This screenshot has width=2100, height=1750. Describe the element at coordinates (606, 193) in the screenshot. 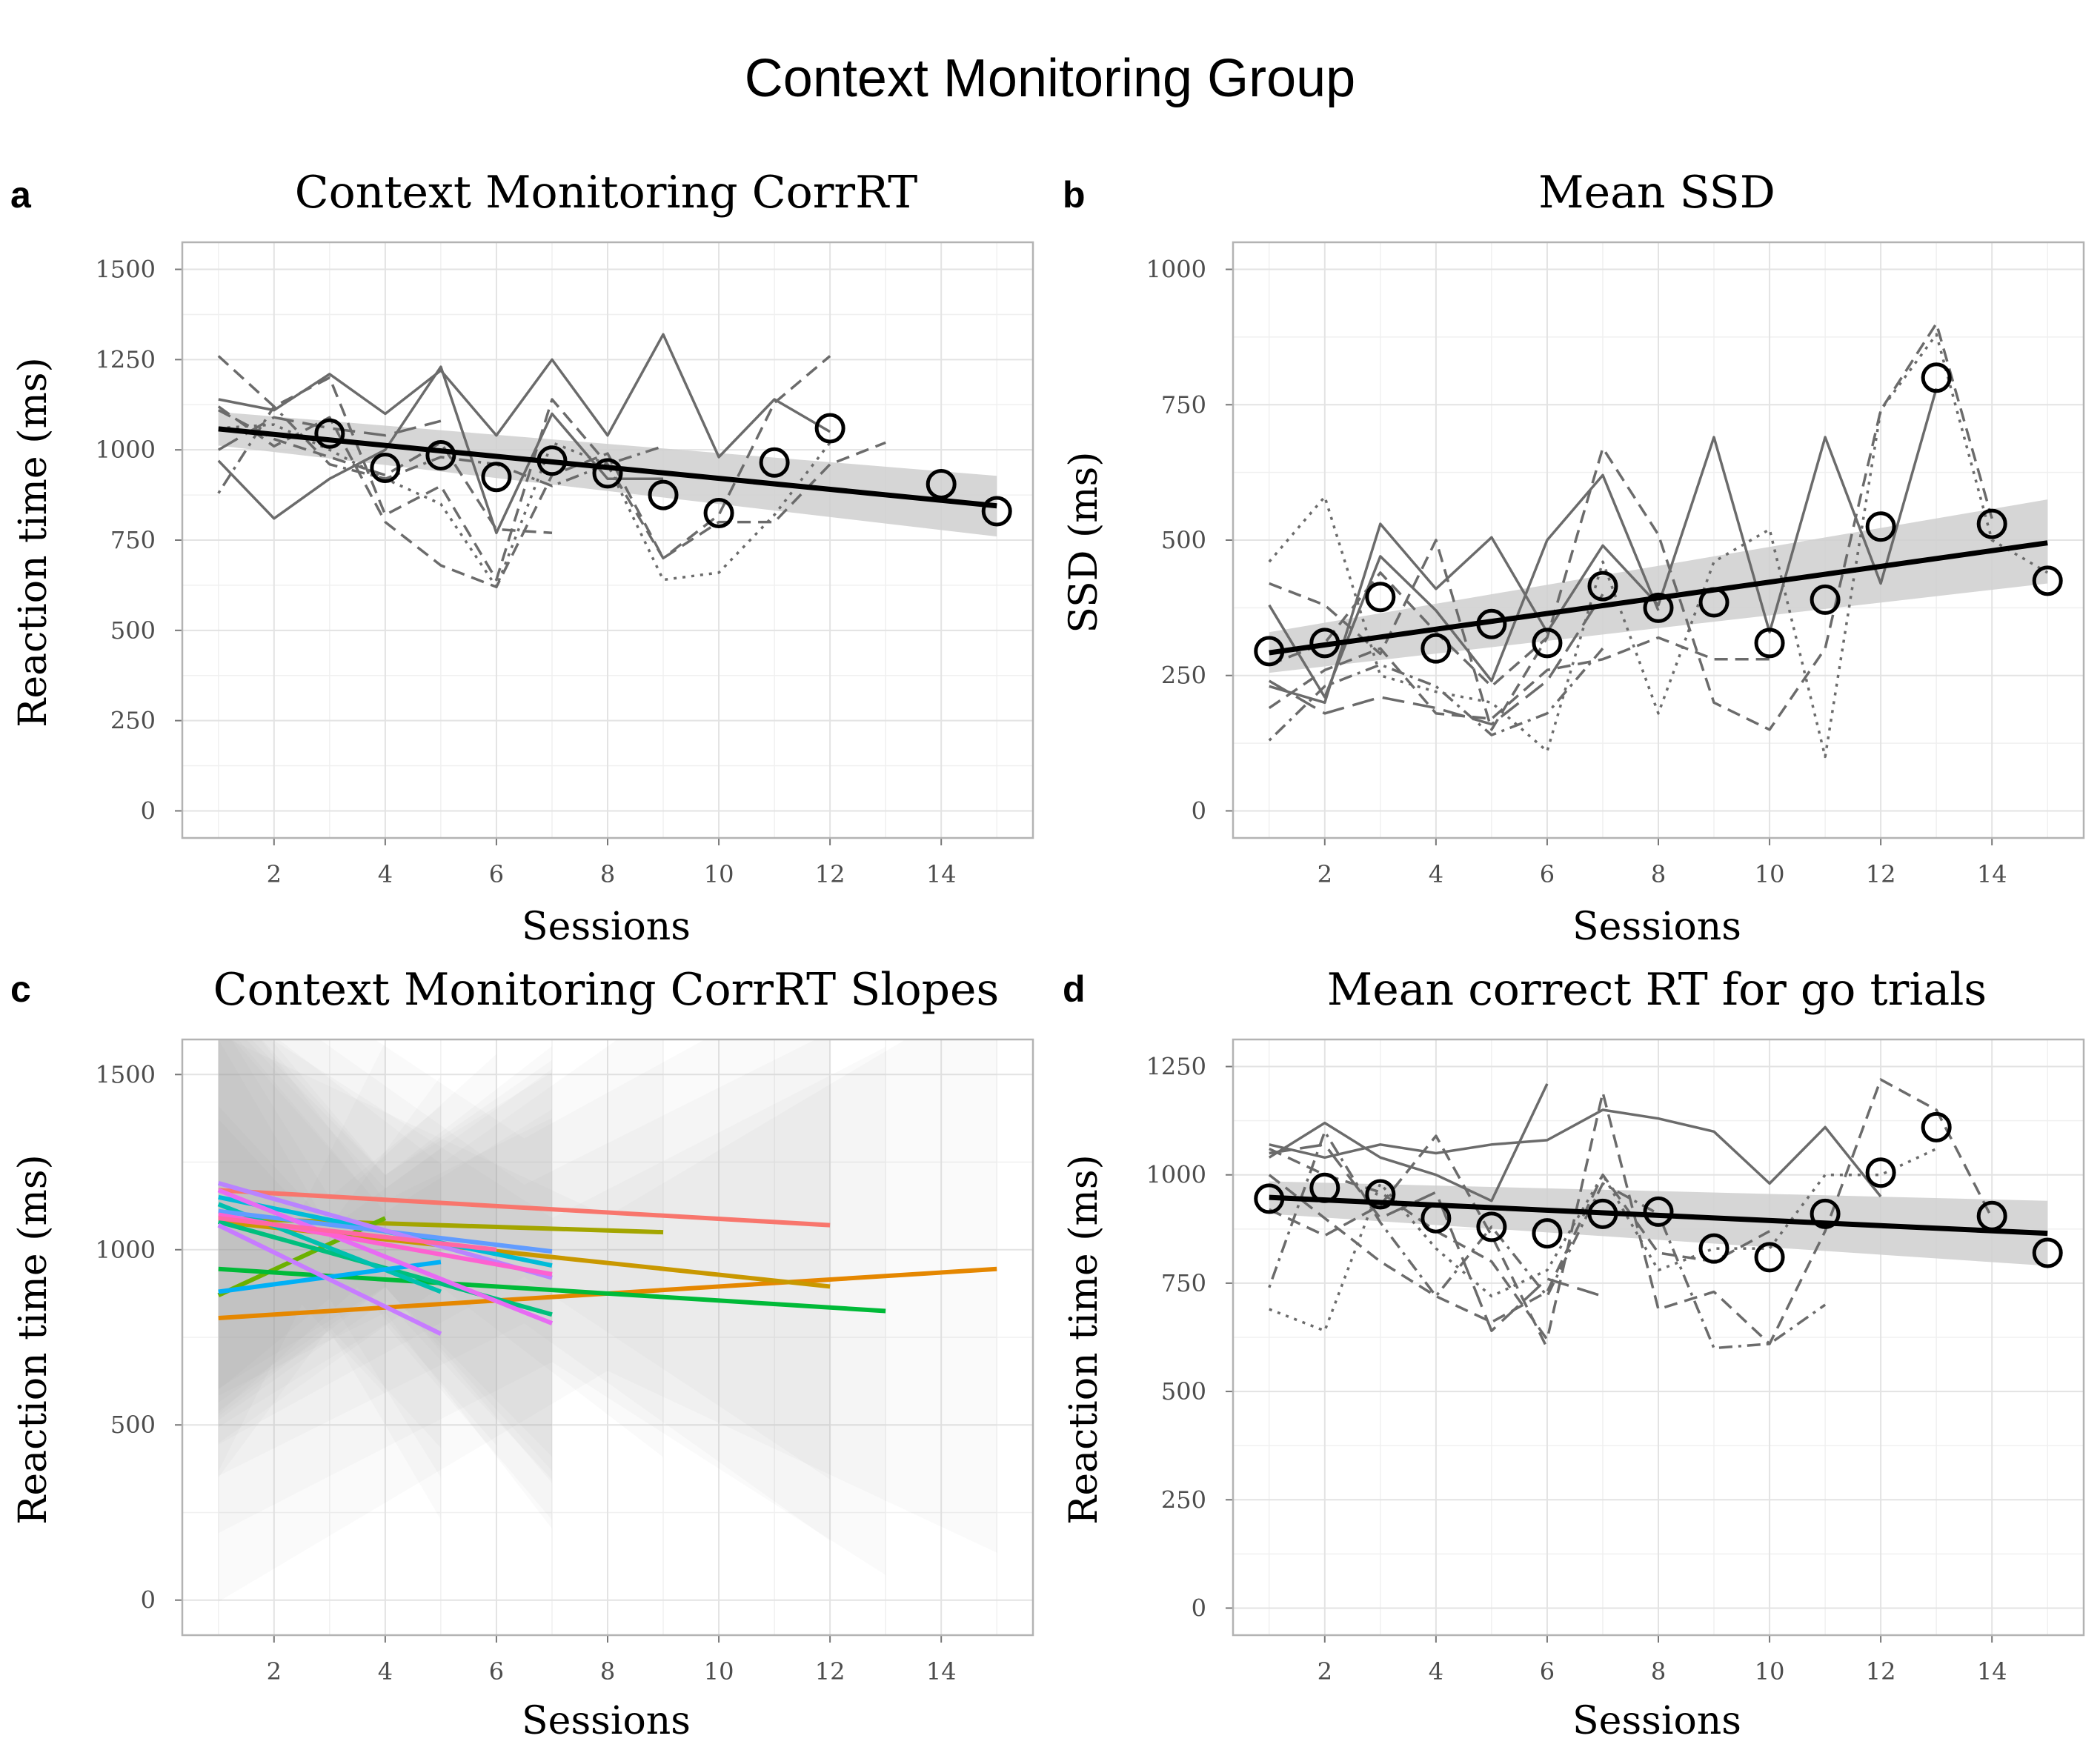

I see `panel-title-a: Context Monitoring CorrRT` at that location.